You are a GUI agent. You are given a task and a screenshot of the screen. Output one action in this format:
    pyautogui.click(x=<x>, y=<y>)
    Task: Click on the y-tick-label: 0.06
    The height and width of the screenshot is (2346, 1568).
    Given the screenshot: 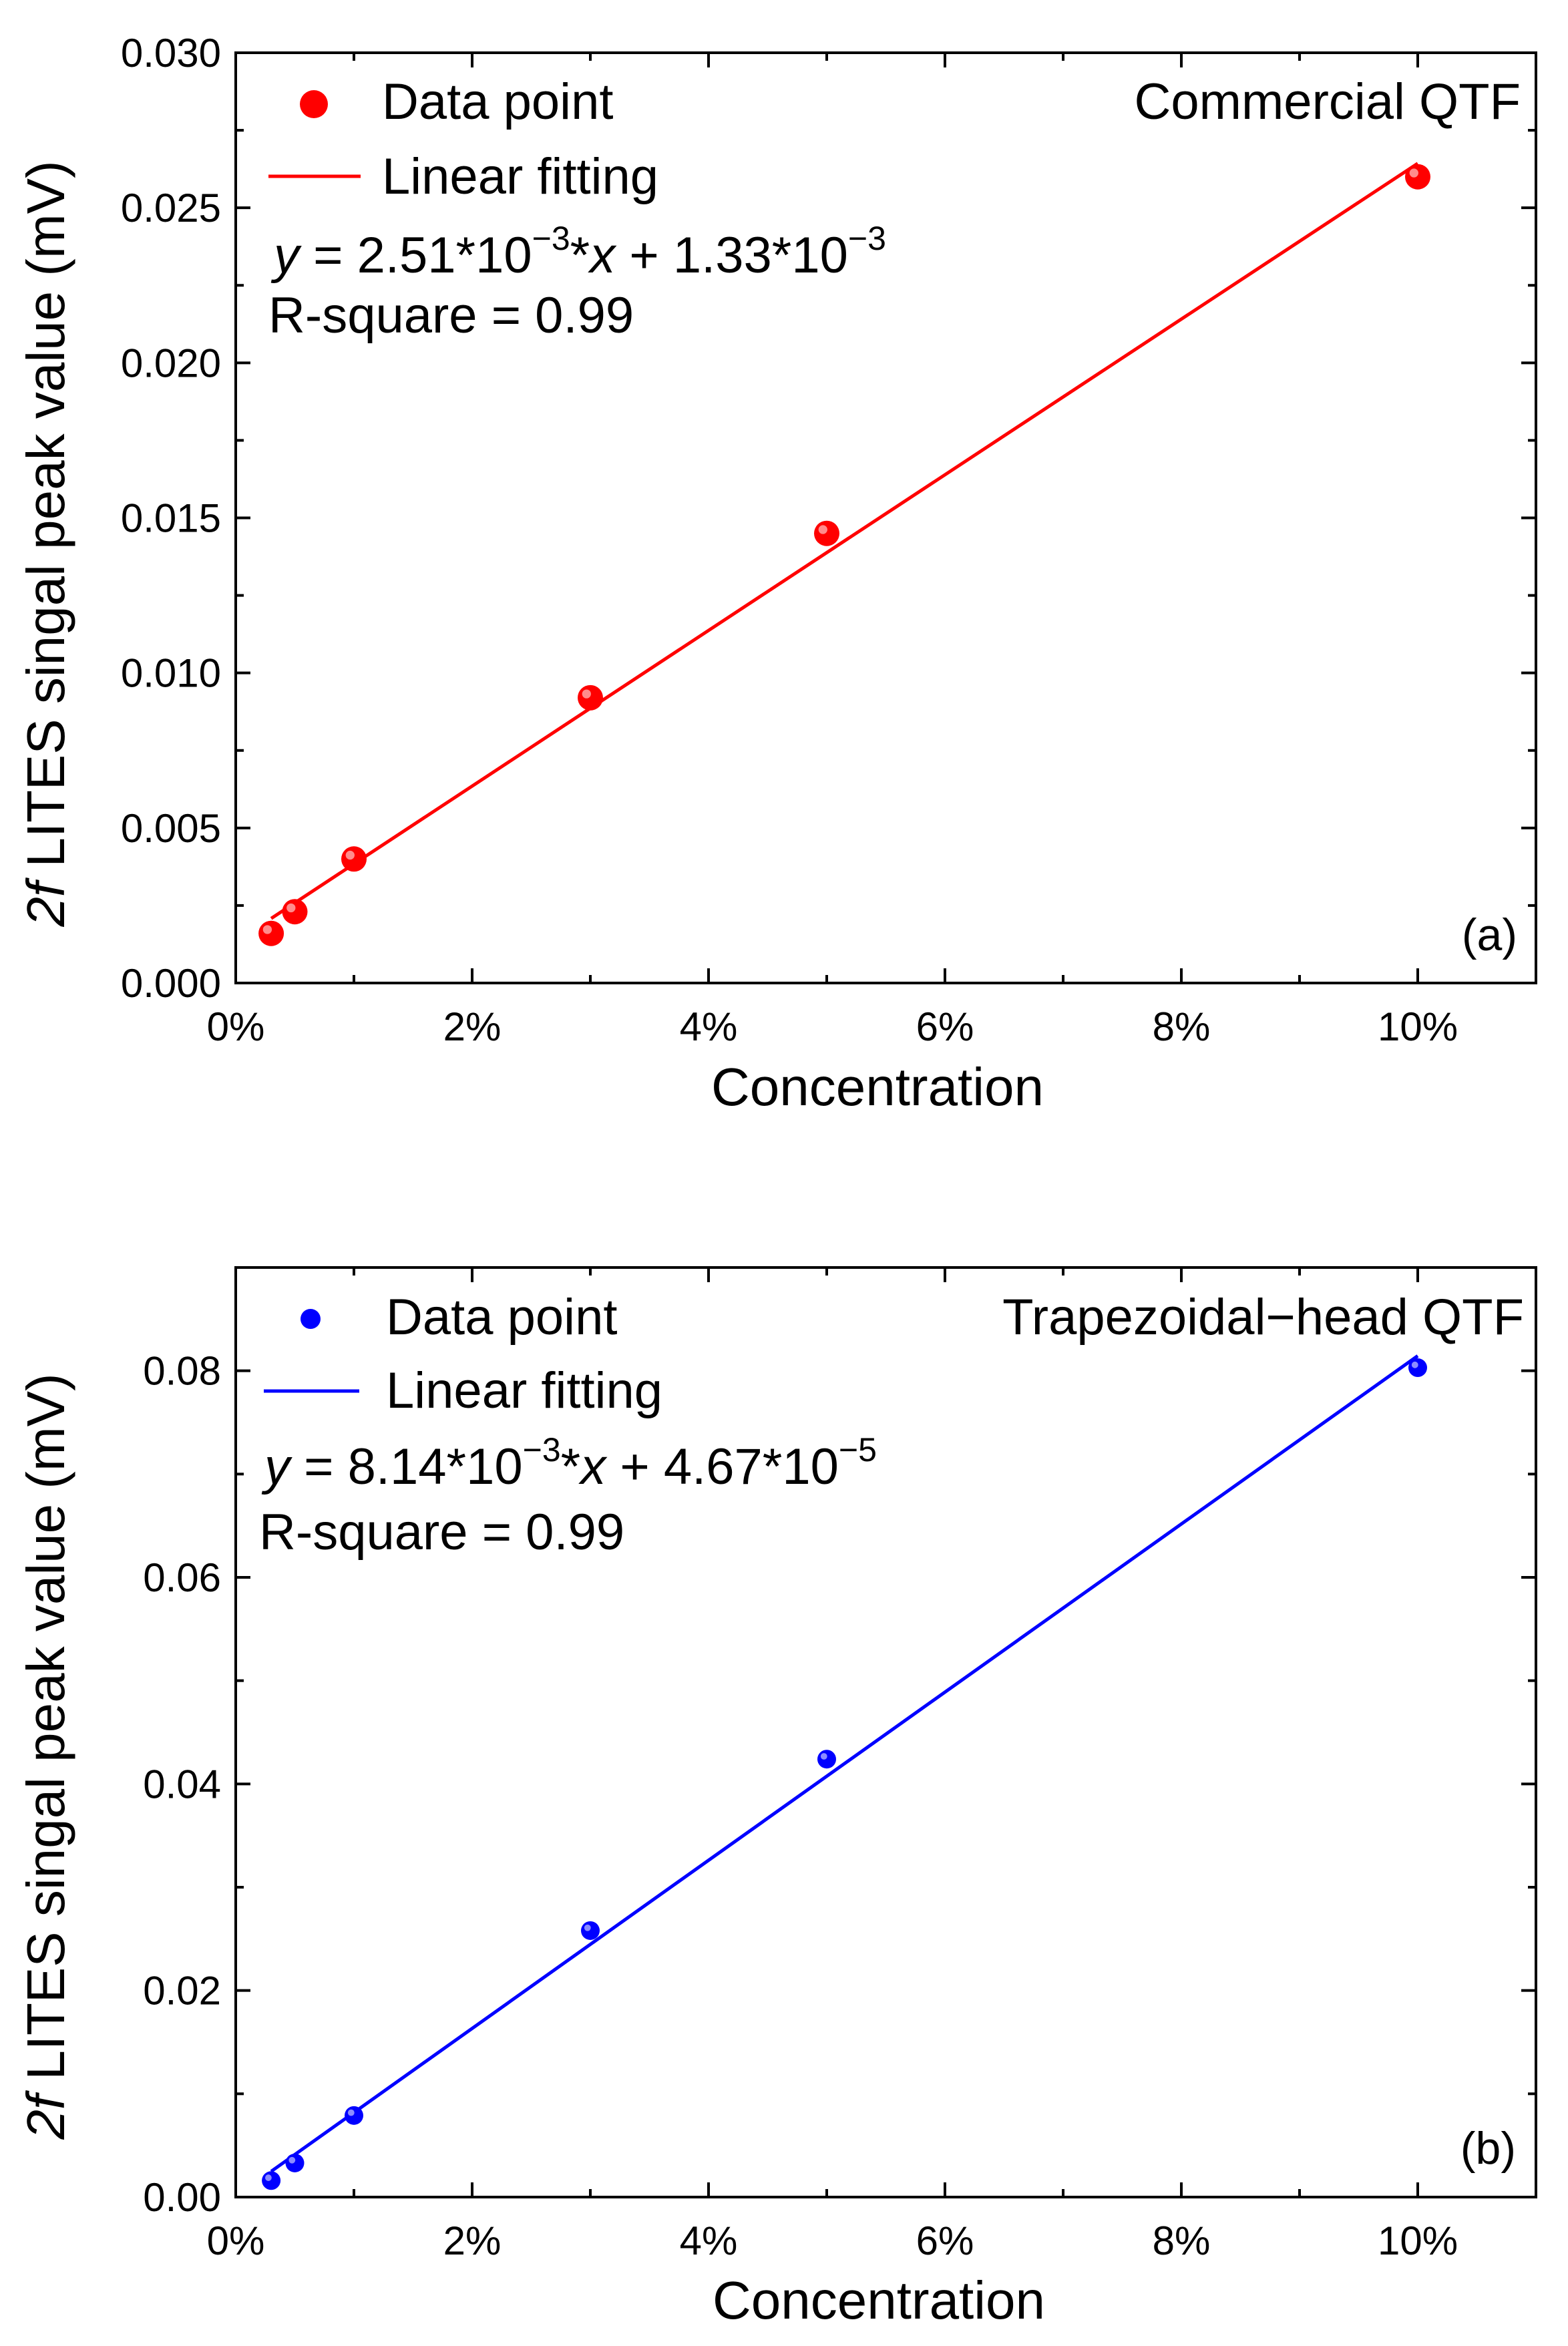 What is the action you would take?
    pyautogui.click(x=182, y=1578)
    